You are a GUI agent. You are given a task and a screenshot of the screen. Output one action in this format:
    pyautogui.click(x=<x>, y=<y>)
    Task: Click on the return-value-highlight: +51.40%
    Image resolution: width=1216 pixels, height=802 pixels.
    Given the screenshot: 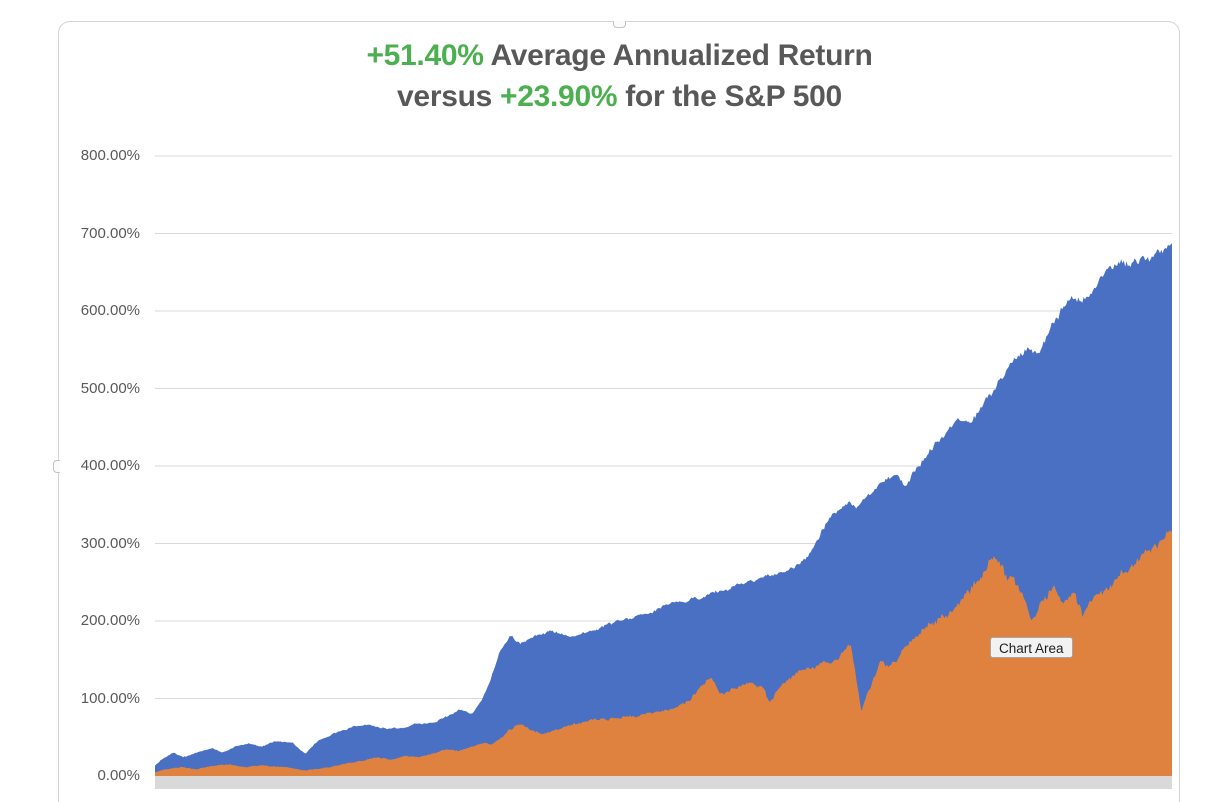 What is the action you would take?
    pyautogui.click(x=425, y=55)
    